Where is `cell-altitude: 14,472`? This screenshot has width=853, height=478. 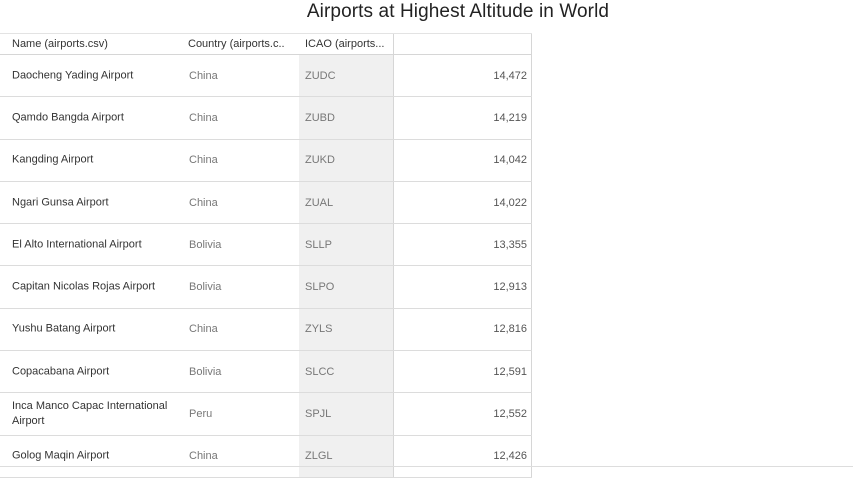 cell-altitude: 14,472 is located at coordinates (510, 75).